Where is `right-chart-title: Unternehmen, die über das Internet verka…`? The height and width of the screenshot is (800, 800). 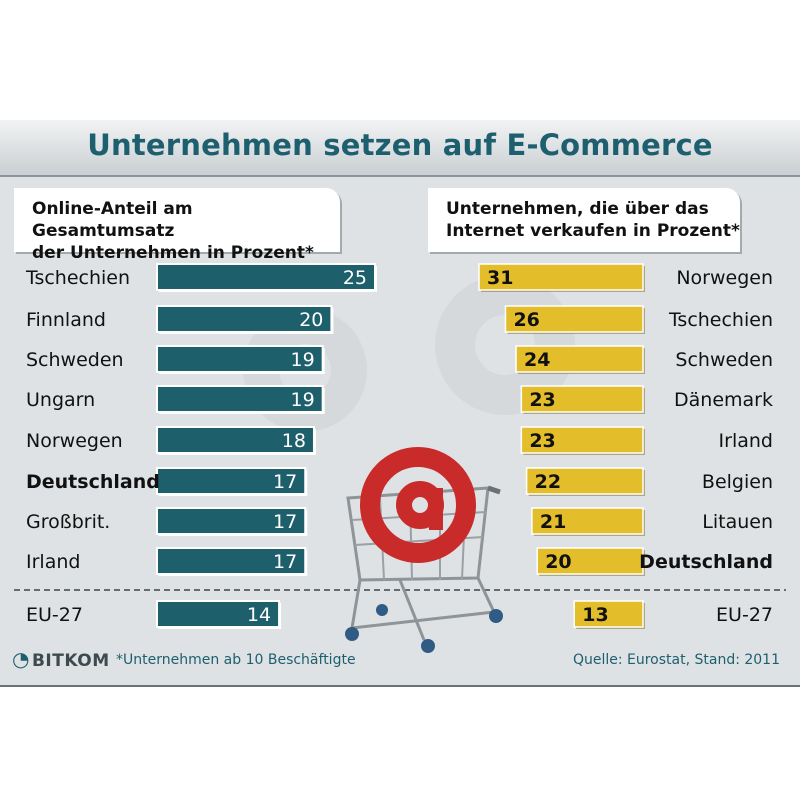
right-chart-title: Unternehmen, die über das Internet verka… is located at coordinates (584, 220).